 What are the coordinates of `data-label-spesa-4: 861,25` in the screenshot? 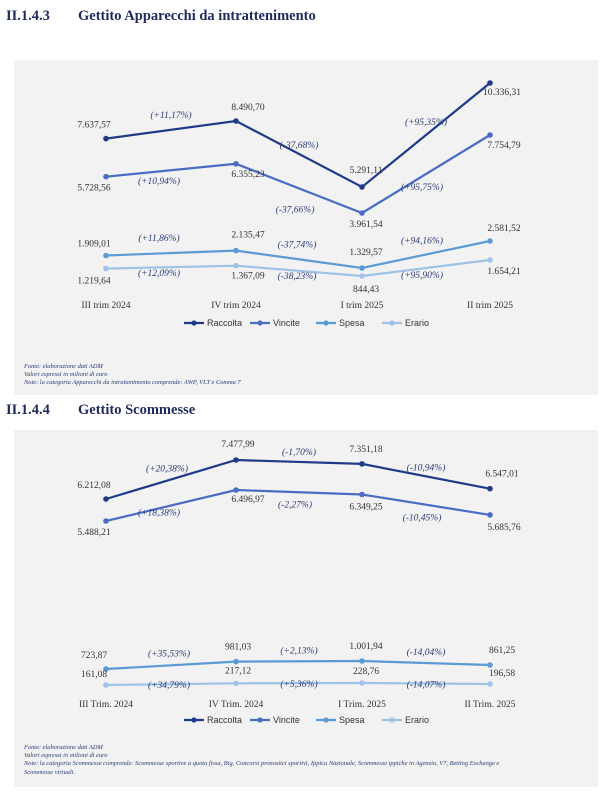 It's located at (502, 651).